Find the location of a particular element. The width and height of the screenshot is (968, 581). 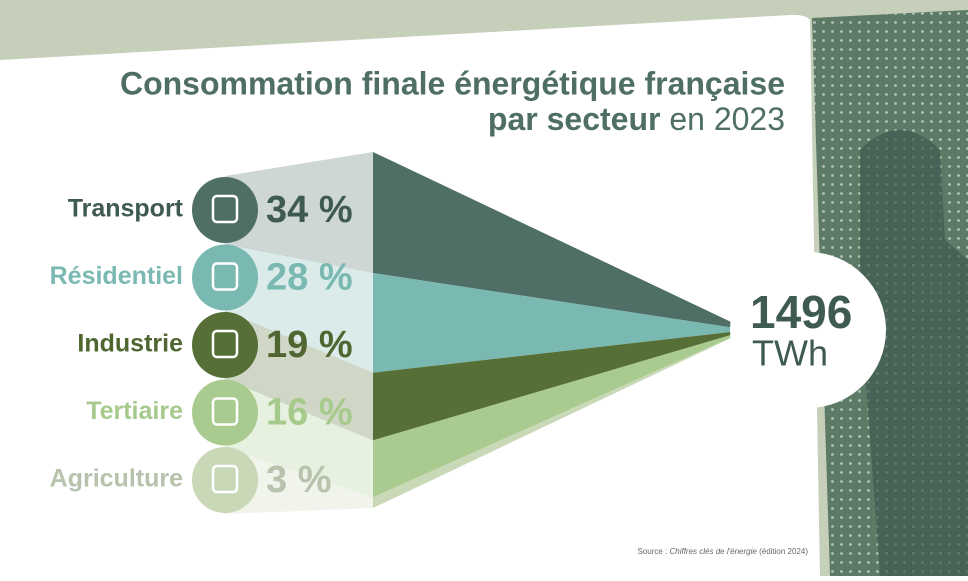

total-circle is located at coordinates (808, 330).